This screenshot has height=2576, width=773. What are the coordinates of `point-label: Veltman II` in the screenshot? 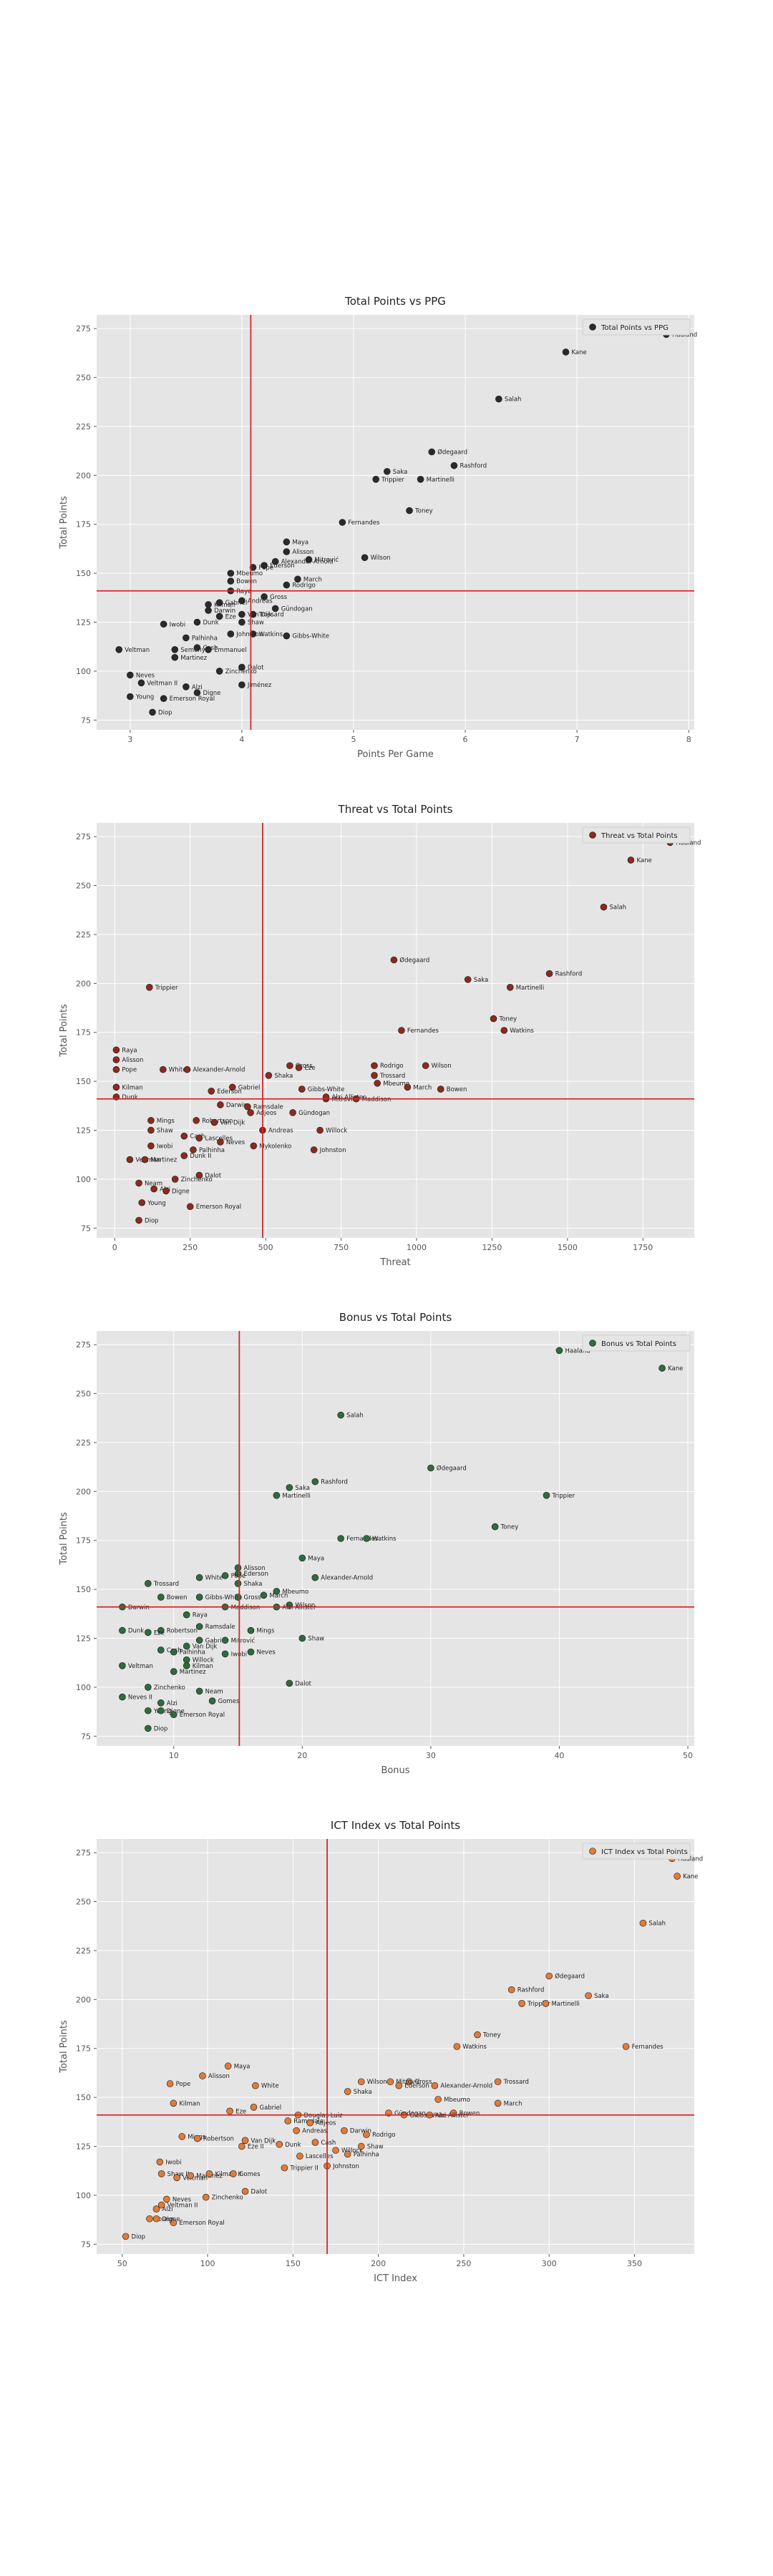 It's located at (162, 683).